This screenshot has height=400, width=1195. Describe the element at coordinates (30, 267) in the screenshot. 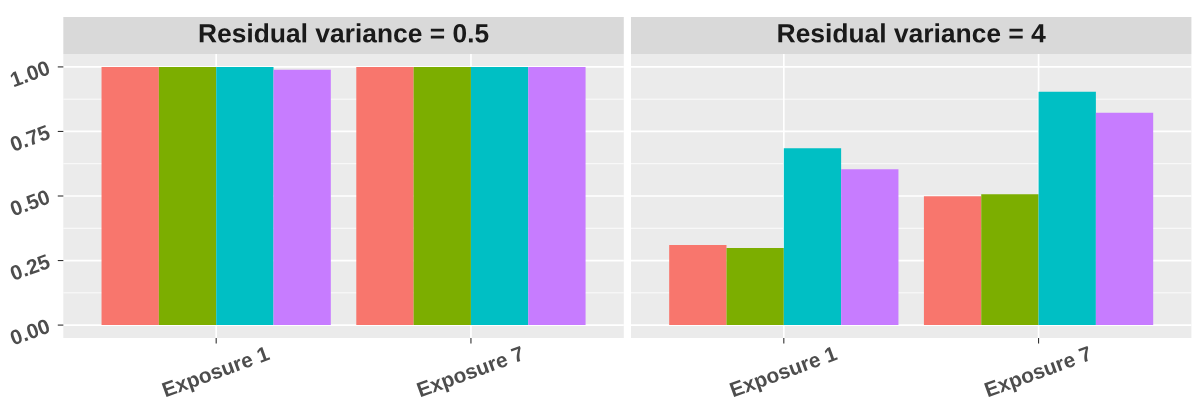

I see `y-tick-label: 0.25` at that location.